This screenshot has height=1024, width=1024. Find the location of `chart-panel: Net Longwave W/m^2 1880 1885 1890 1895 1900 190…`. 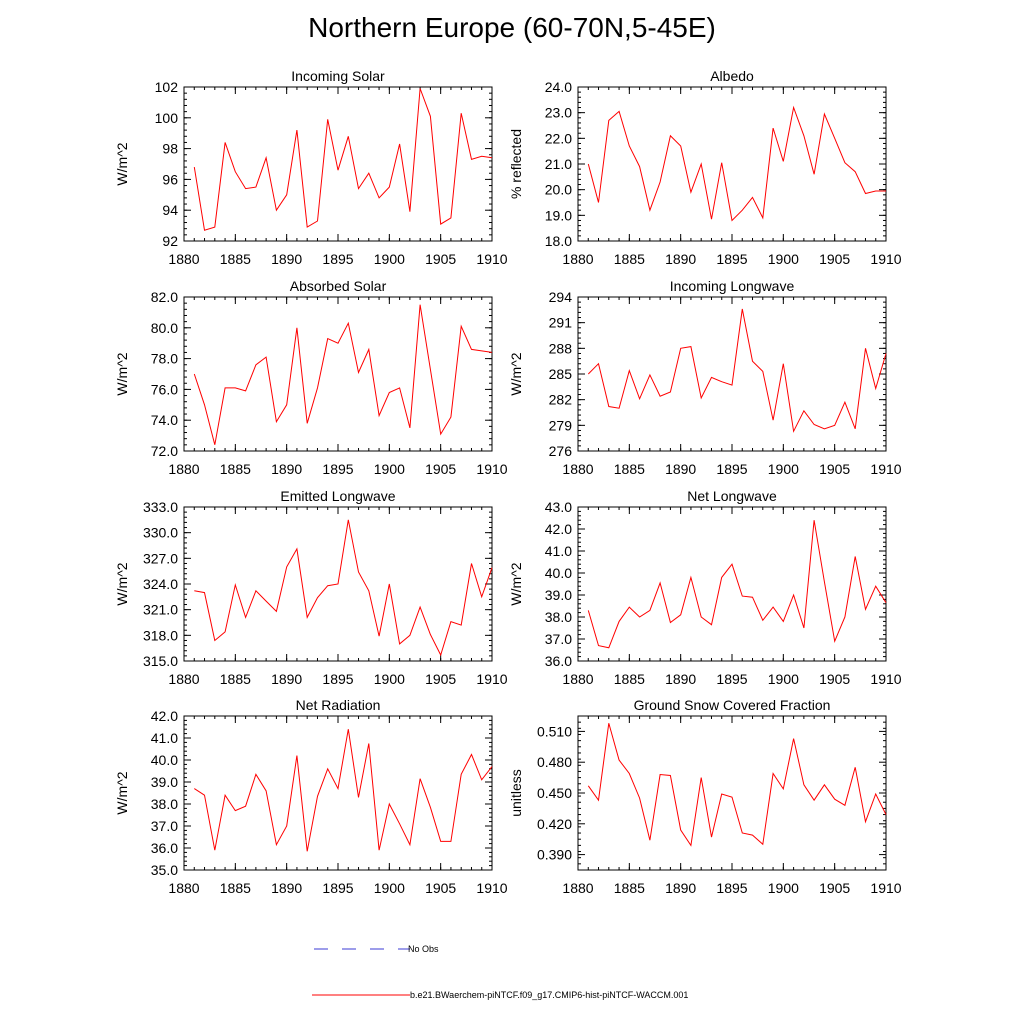

chart-panel: Net Longwave W/m^2 1880 1885 1890 1895 1900 190… is located at coordinates (705, 587).